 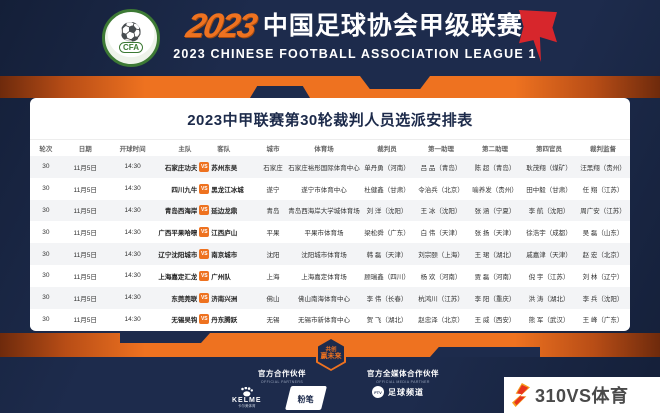 What do you see at coordinates (441, 321) in the screenshot?
I see `cell-assistant1: 赵忠泽（北京）` at bounding box center [441, 321].